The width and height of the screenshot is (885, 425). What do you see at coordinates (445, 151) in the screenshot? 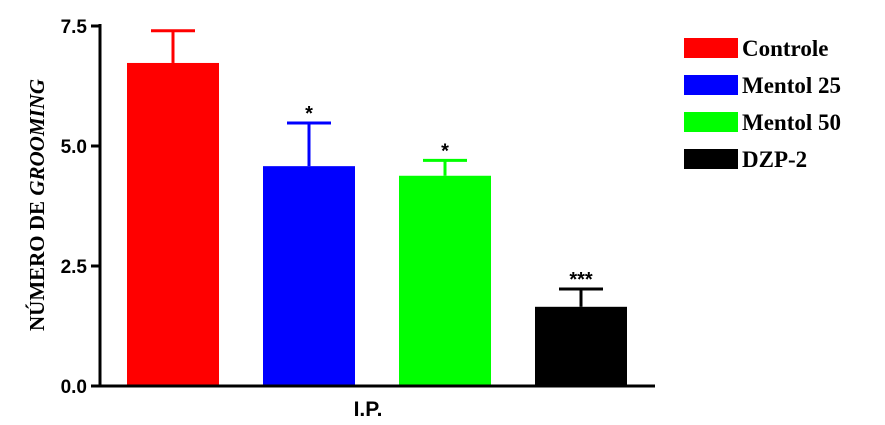
I see `significance-label-2: *` at bounding box center [445, 151].